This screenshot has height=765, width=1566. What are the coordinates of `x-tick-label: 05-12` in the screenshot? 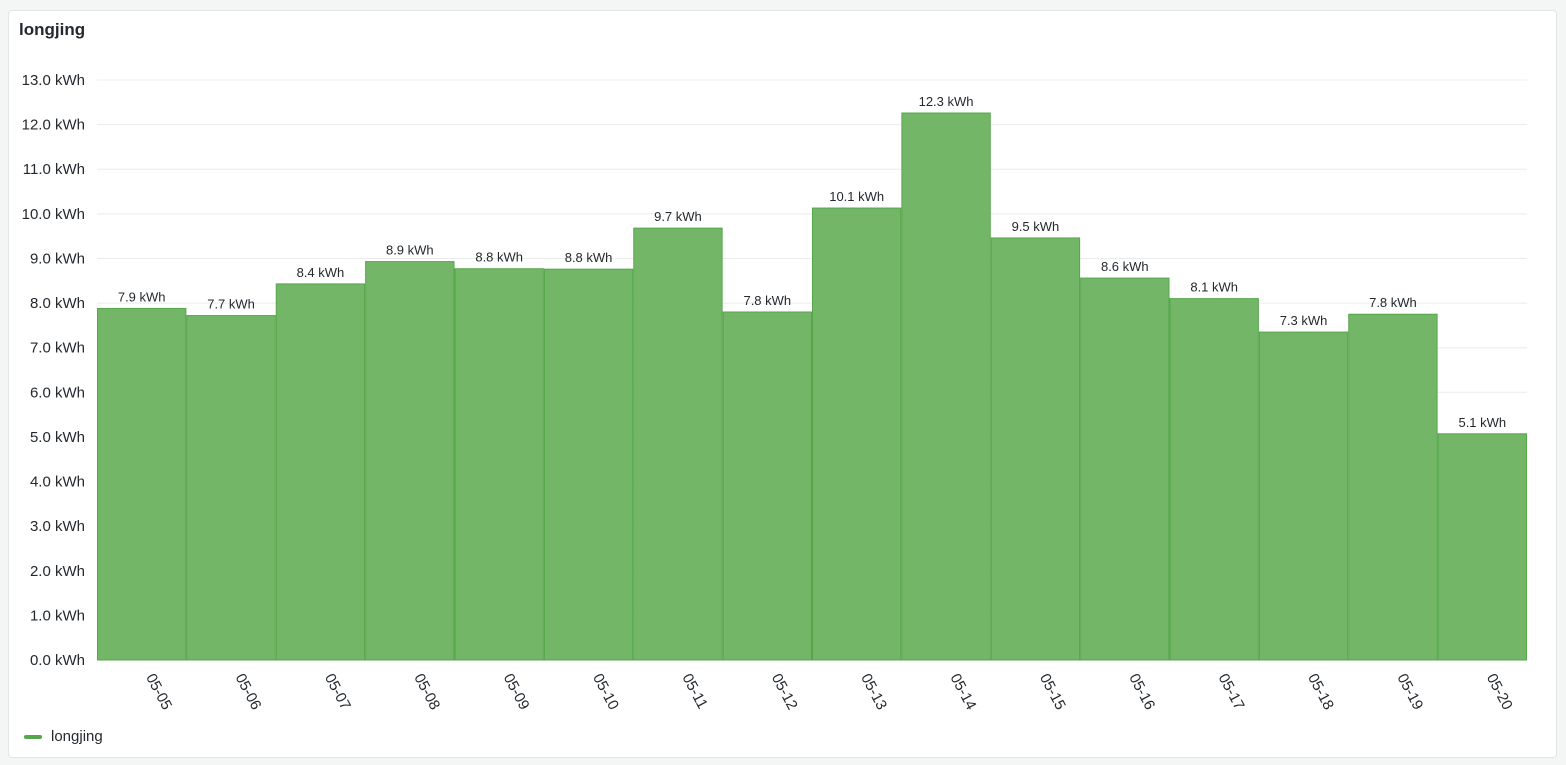 It's located at (784, 692).